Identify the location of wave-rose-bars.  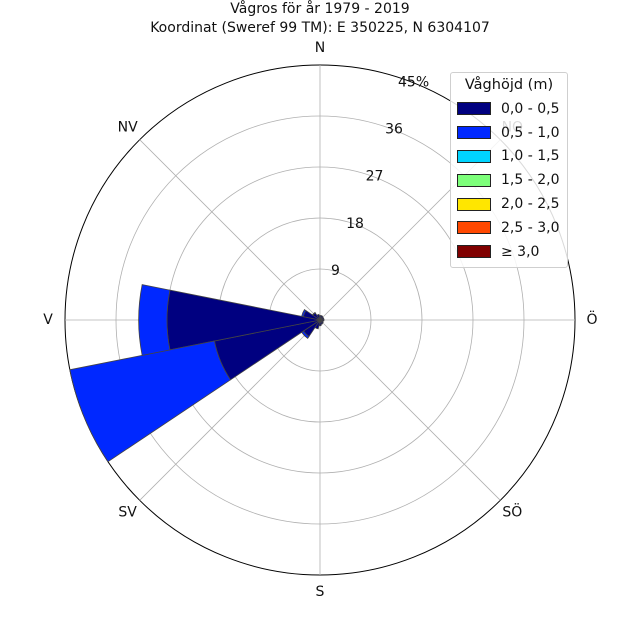
(197, 373).